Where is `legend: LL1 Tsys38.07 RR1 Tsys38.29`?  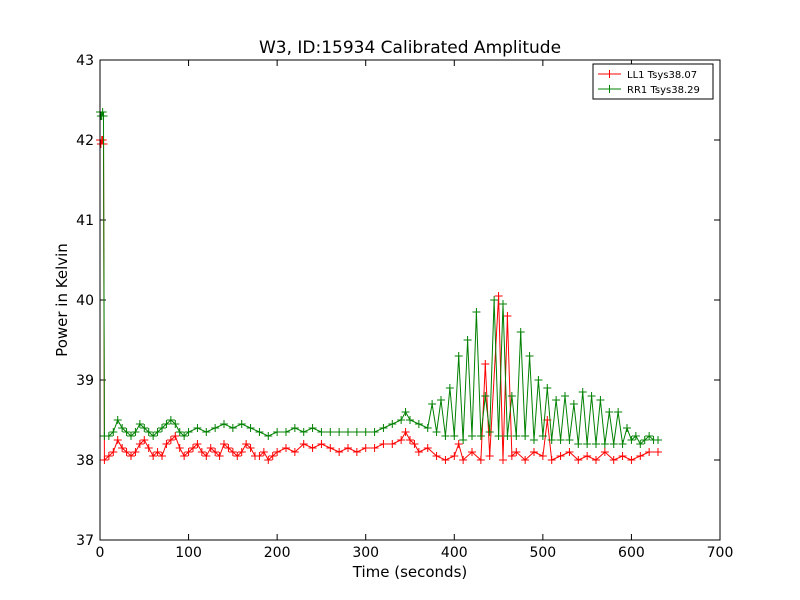
legend: LL1 Tsys38.07 RR1 Tsys38.29 is located at coordinates (653, 81).